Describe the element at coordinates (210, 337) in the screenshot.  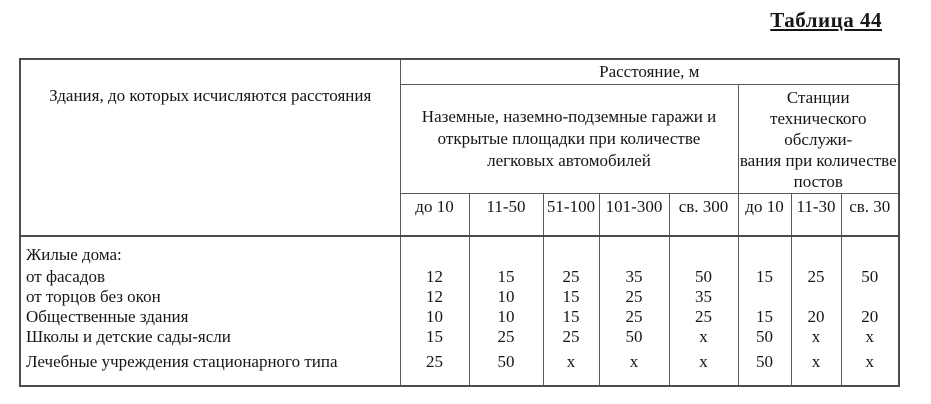
I see `row-label: Школы и детские сады-ясли` at that location.